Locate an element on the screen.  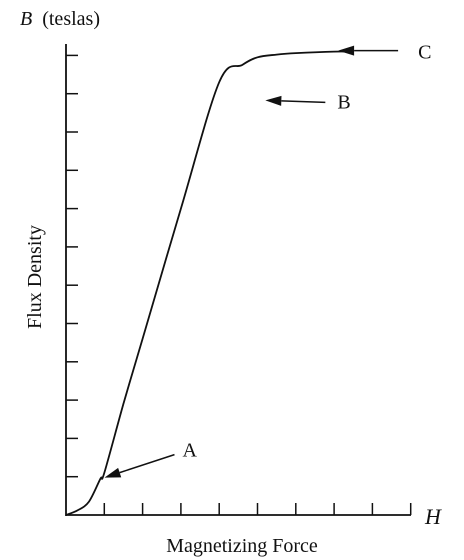
annotation-a: A is located at coordinates (150, 459).